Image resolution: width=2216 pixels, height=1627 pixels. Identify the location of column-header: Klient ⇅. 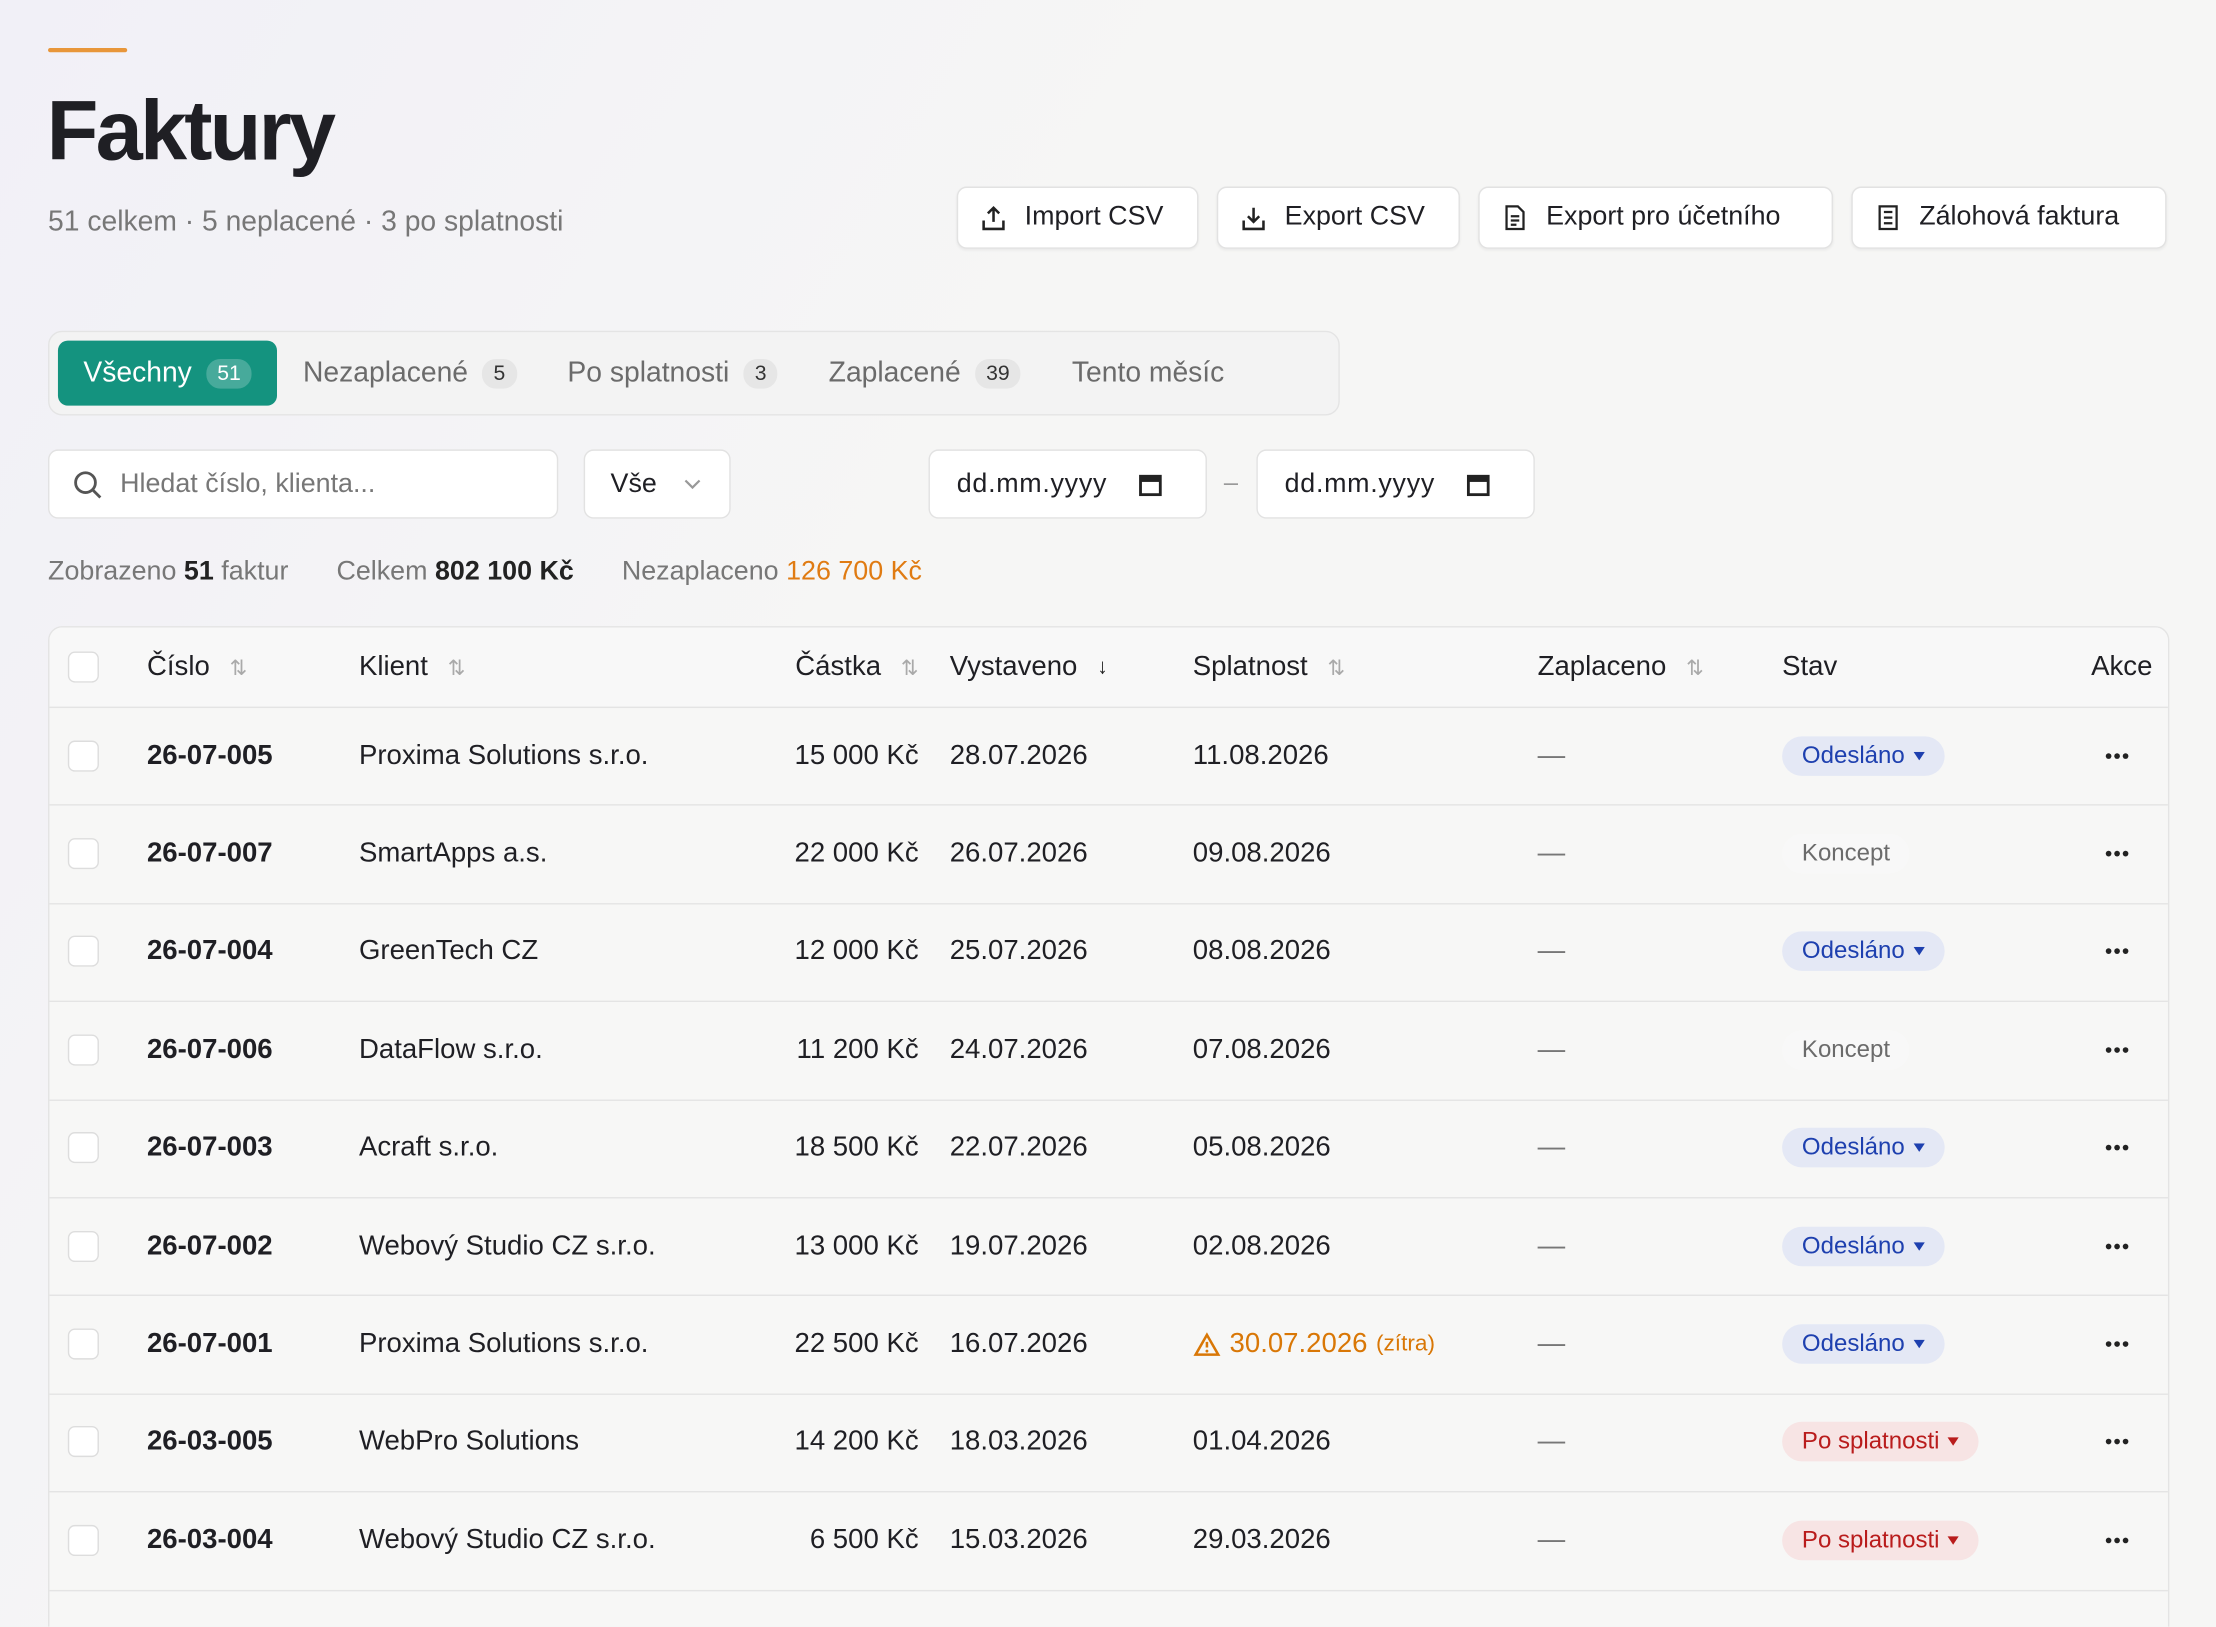
(412, 667).